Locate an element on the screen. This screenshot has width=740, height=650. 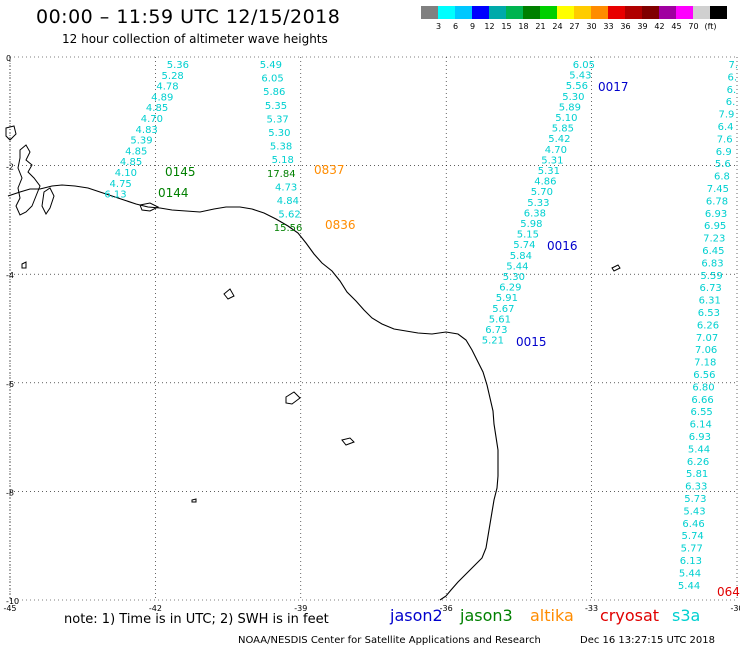
swh-value: 6.14 is located at coordinates (701, 425).